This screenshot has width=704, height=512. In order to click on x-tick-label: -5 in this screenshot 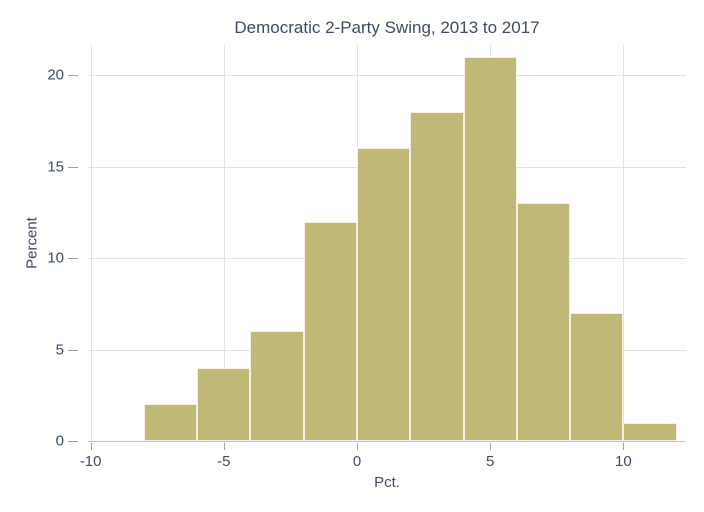, I will do `click(224, 461)`.